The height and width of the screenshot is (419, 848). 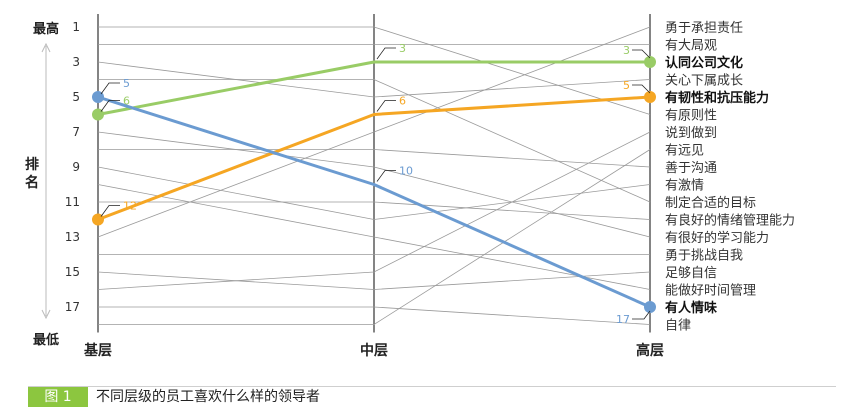 I want to click on trait-label: 有远见, so click(x=684, y=151).